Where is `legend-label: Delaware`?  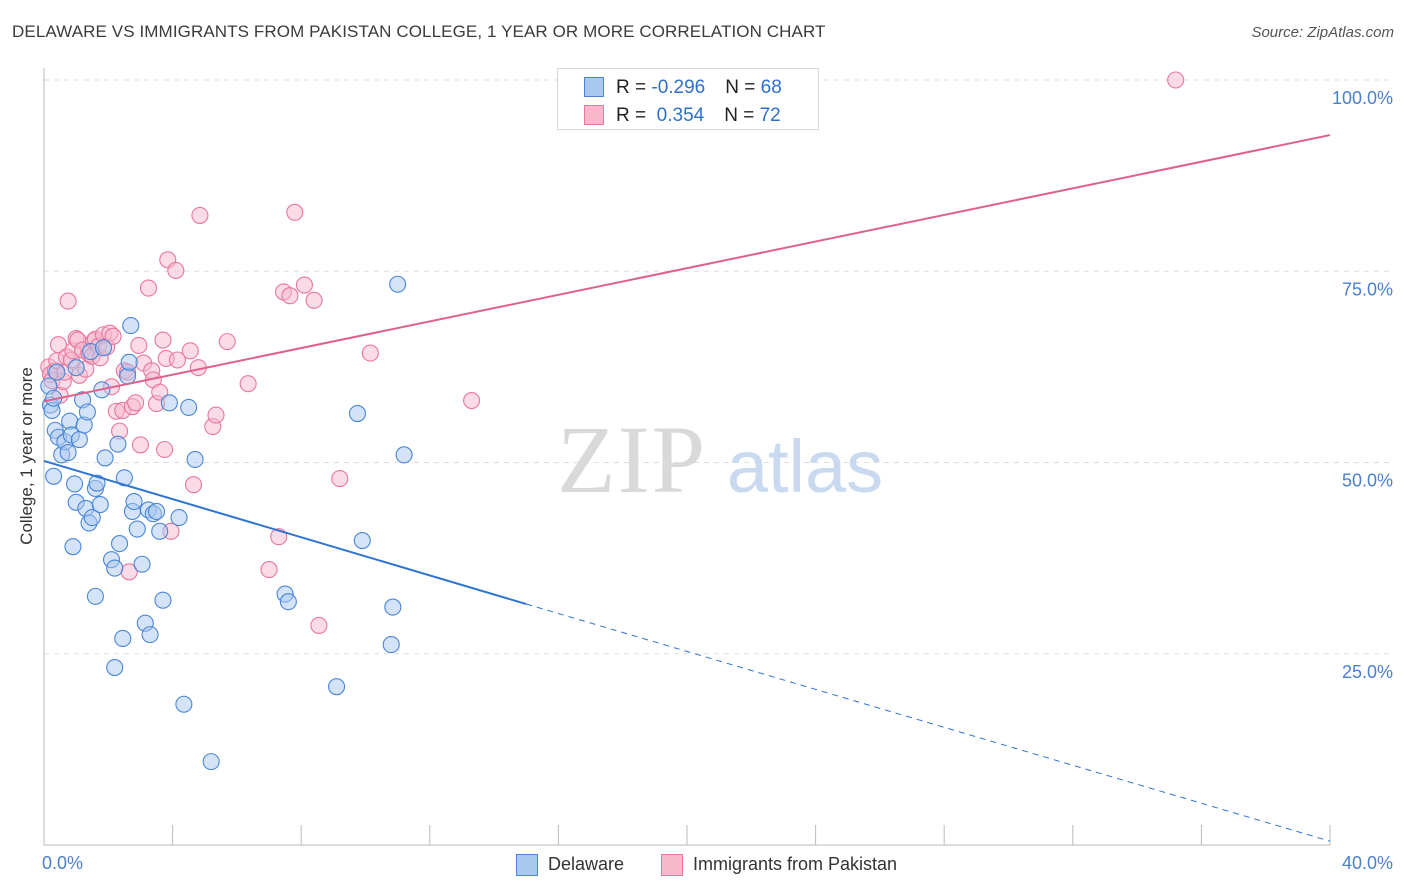 legend-label: Delaware is located at coordinates (586, 864).